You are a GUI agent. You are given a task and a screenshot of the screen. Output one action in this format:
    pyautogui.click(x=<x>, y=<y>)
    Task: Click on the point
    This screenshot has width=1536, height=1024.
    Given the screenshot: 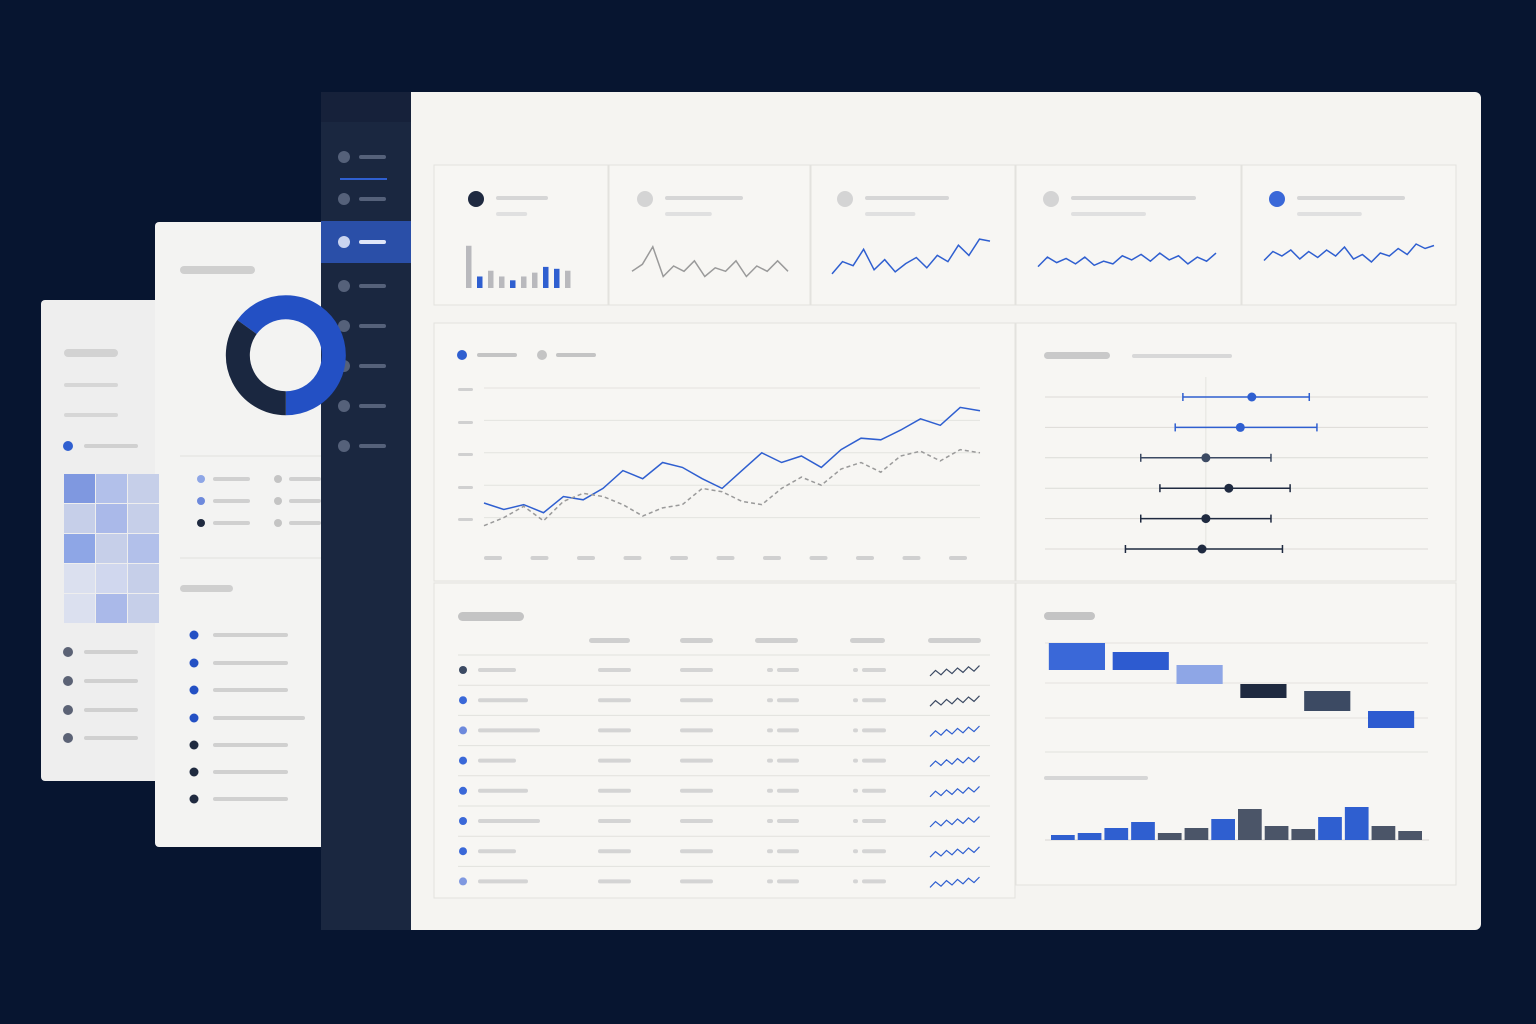 What is the action you would take?
    pyautogui.click(x=1206, y=458)
    